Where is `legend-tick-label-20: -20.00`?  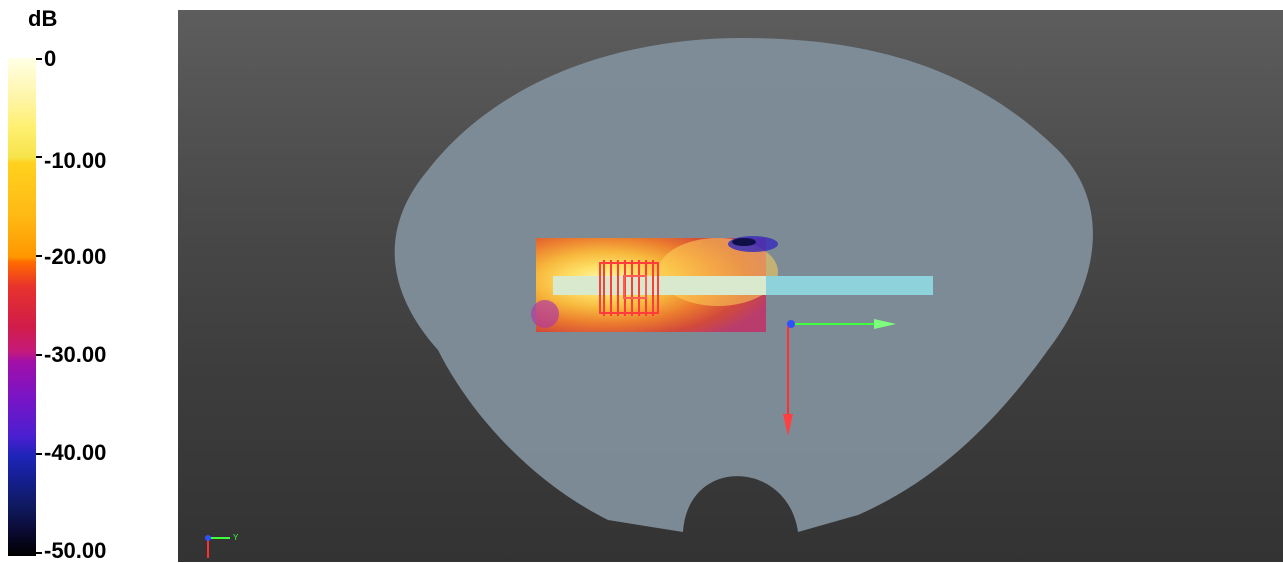 legend-tick-label-20: -20.00 is located at coordinates (75, 256).